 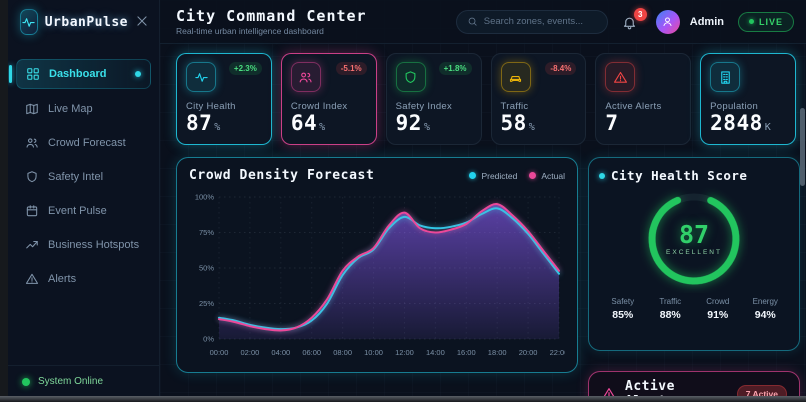 What do you see at coordinates (770, 21) in the screenshot?
I see `live-label: LIVE` at bounding box center [770, 21].